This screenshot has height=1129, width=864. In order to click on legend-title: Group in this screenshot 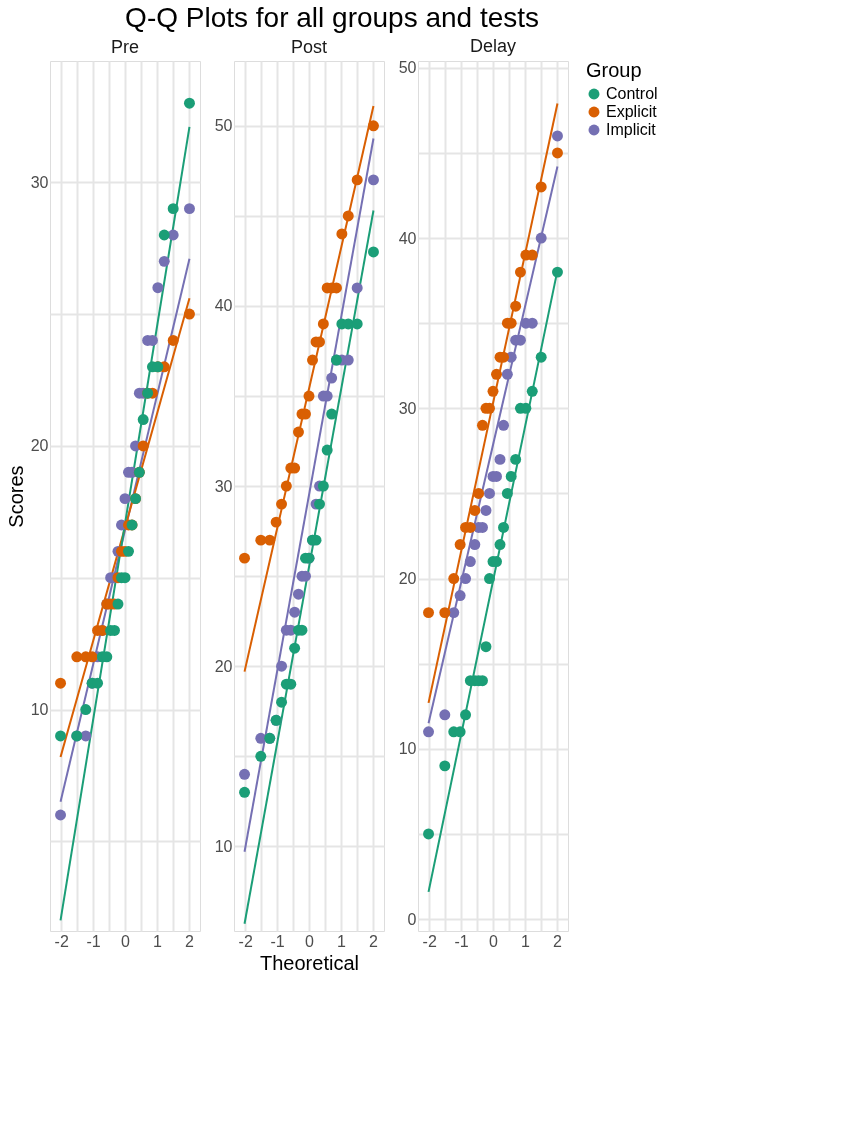, I will do `click(614, 70)`.